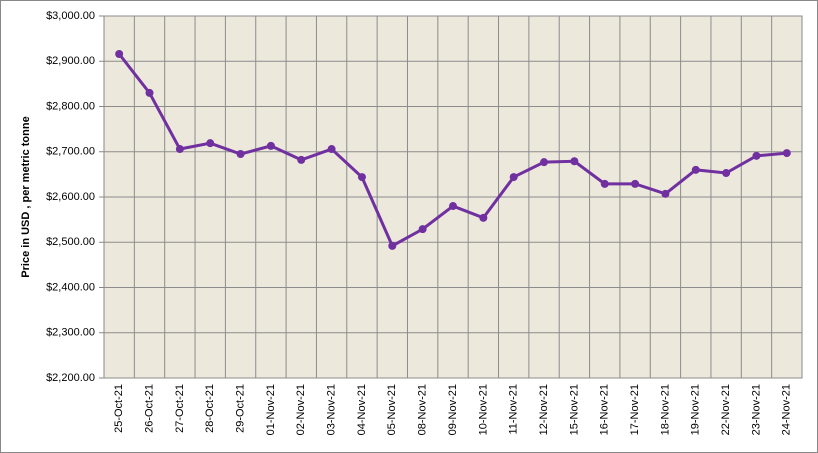 The height and width of the screenshot is (453, 818). What do you see at coordinates (210, 408) in the screenshot?
I see `x-tick-label: 28-Oct-21` at bounding box center [210, 408].